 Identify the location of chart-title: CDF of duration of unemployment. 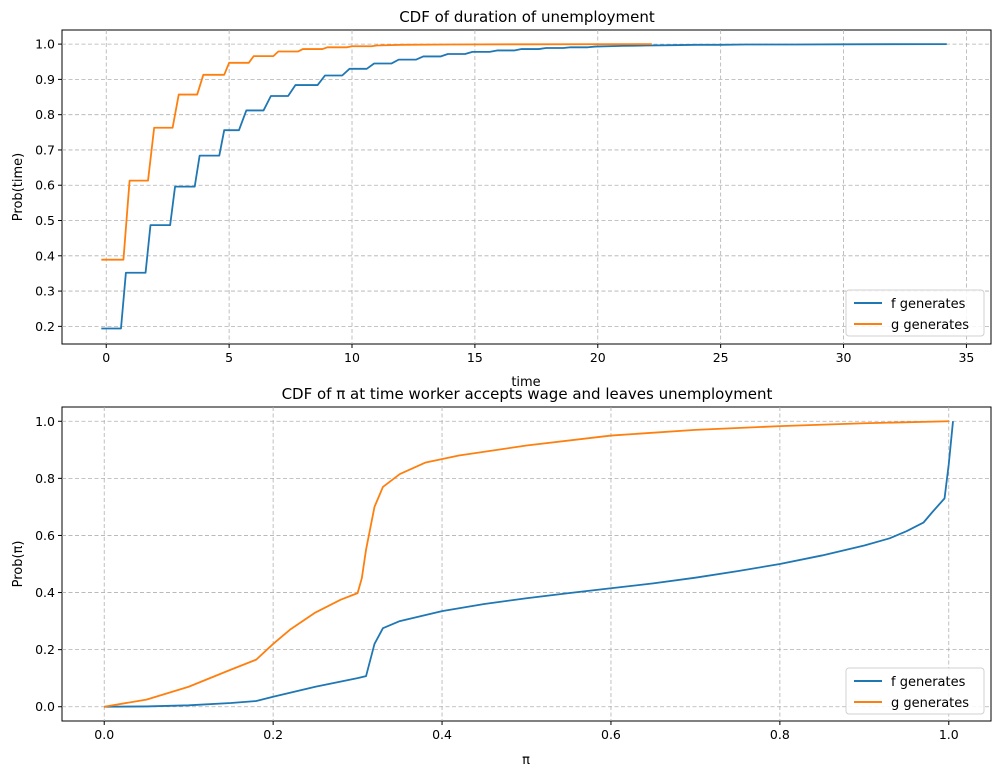
(527, 17).